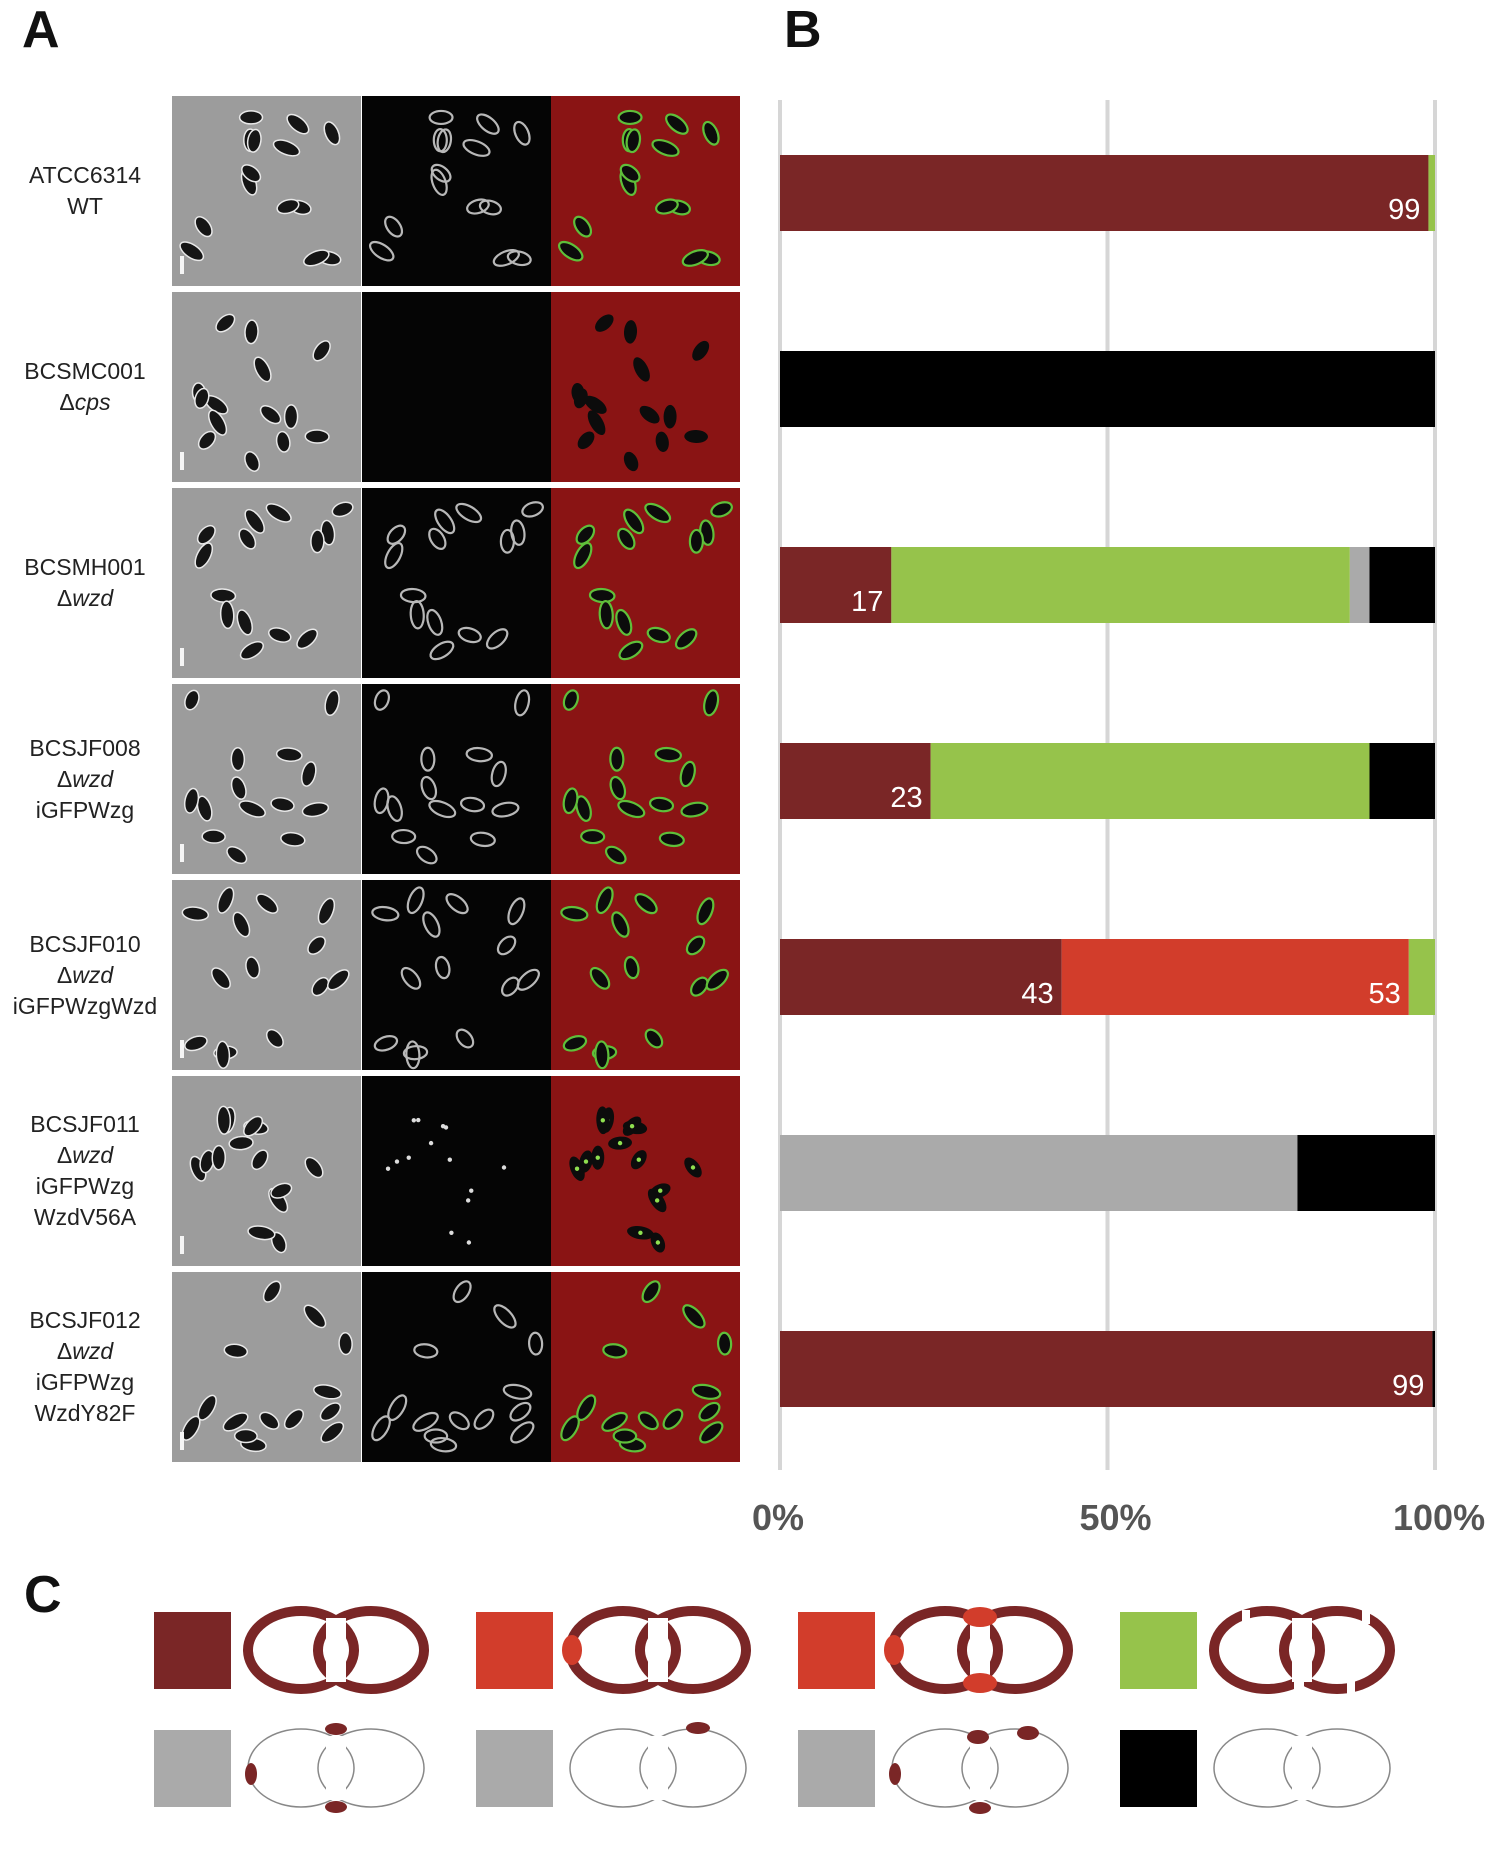  What do you see at coordinates (1257, 1650) in the screenshot?
I see `legend-item-capsule-with-gaps` at bounding box center [1257, 1650].